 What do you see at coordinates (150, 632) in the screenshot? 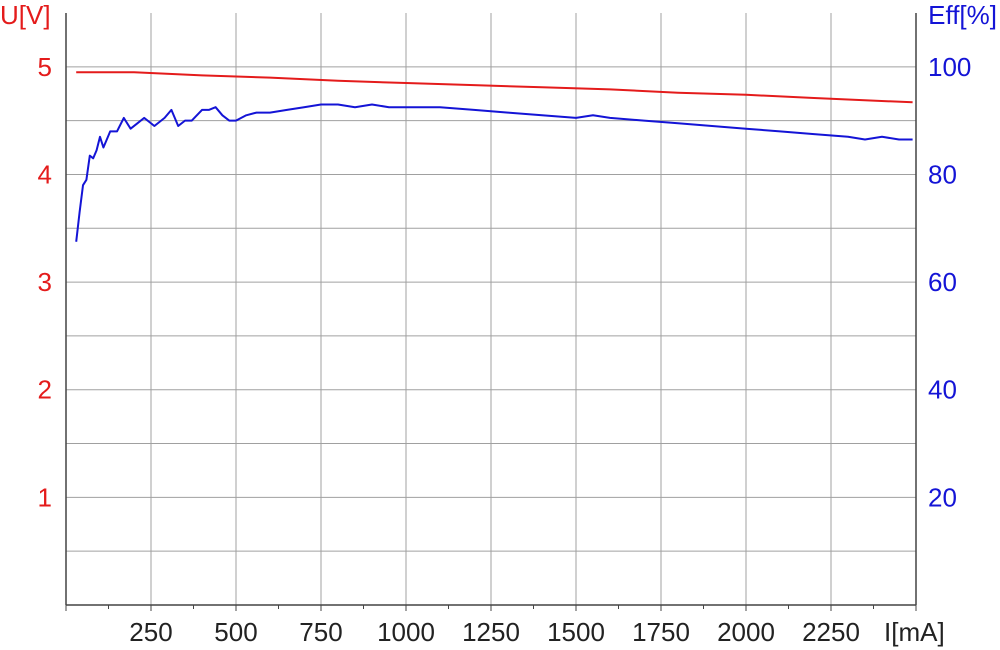
I see `x-tick-label: 250` at bounding box center [150, 632].